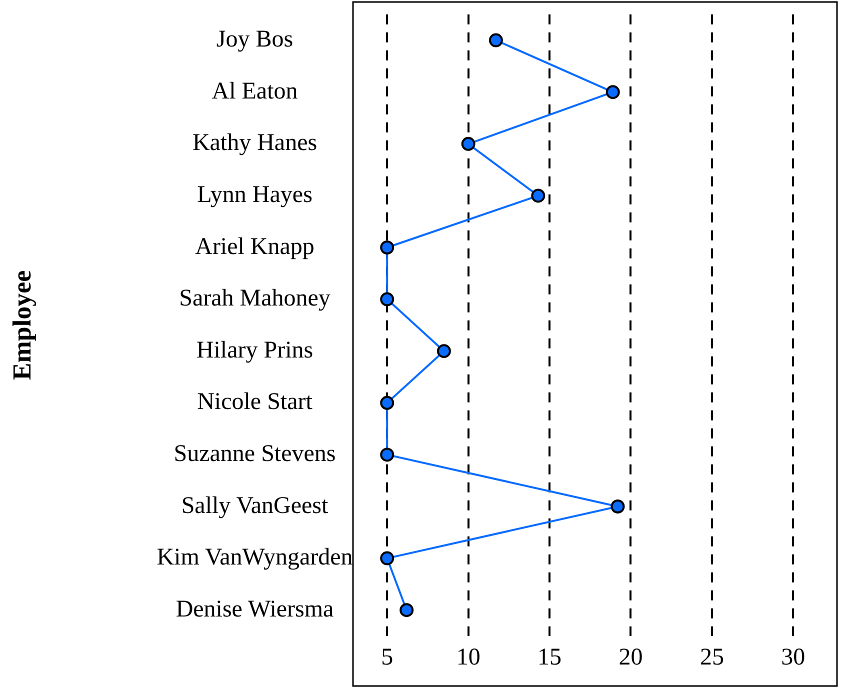 The image size is (845, 688). What do you see at coordinates (468, 657) in the screenshot?
I see `x-tick-label: 10` at bounding box center [468, 657].